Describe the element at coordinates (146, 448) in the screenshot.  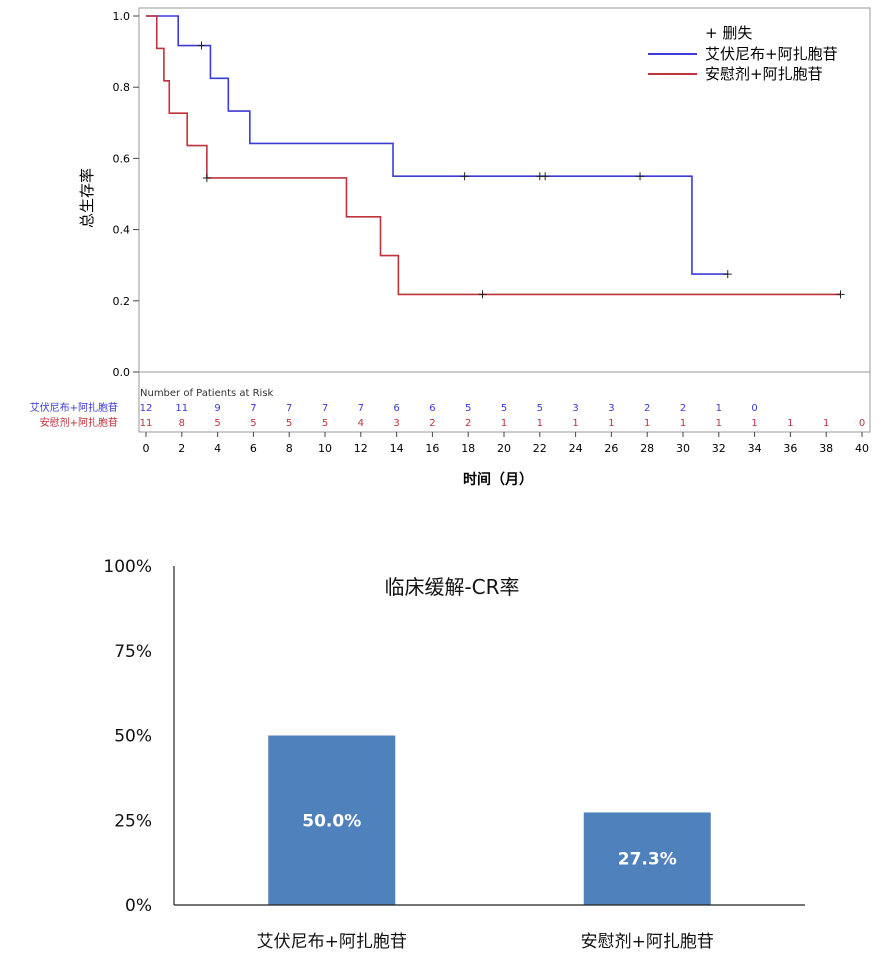
I see `km-x-tick-label: 0` at that location.